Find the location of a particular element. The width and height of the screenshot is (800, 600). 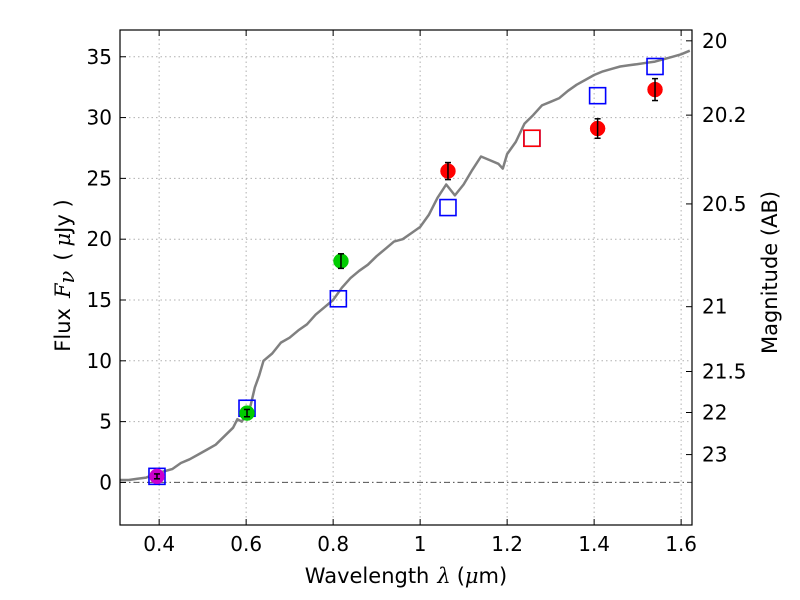

x-axis-unit-open: ( is located at coordinates (461, 576).